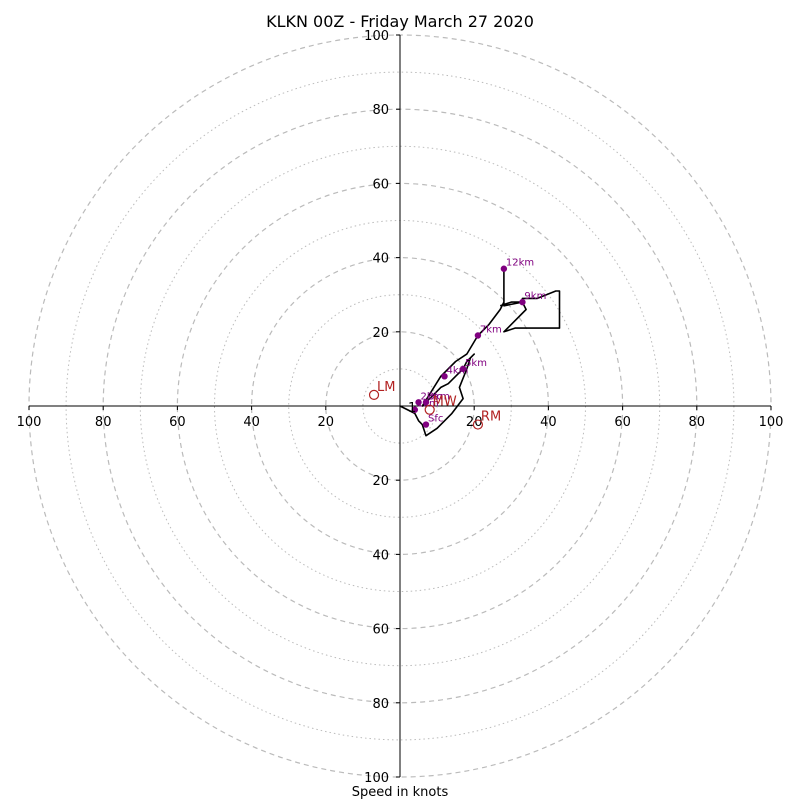 The height and width of the screenshot is (800, 800). Describe the element at coordinates (415, 409) in the screenshot. I see `height-marker-1km` at that location.